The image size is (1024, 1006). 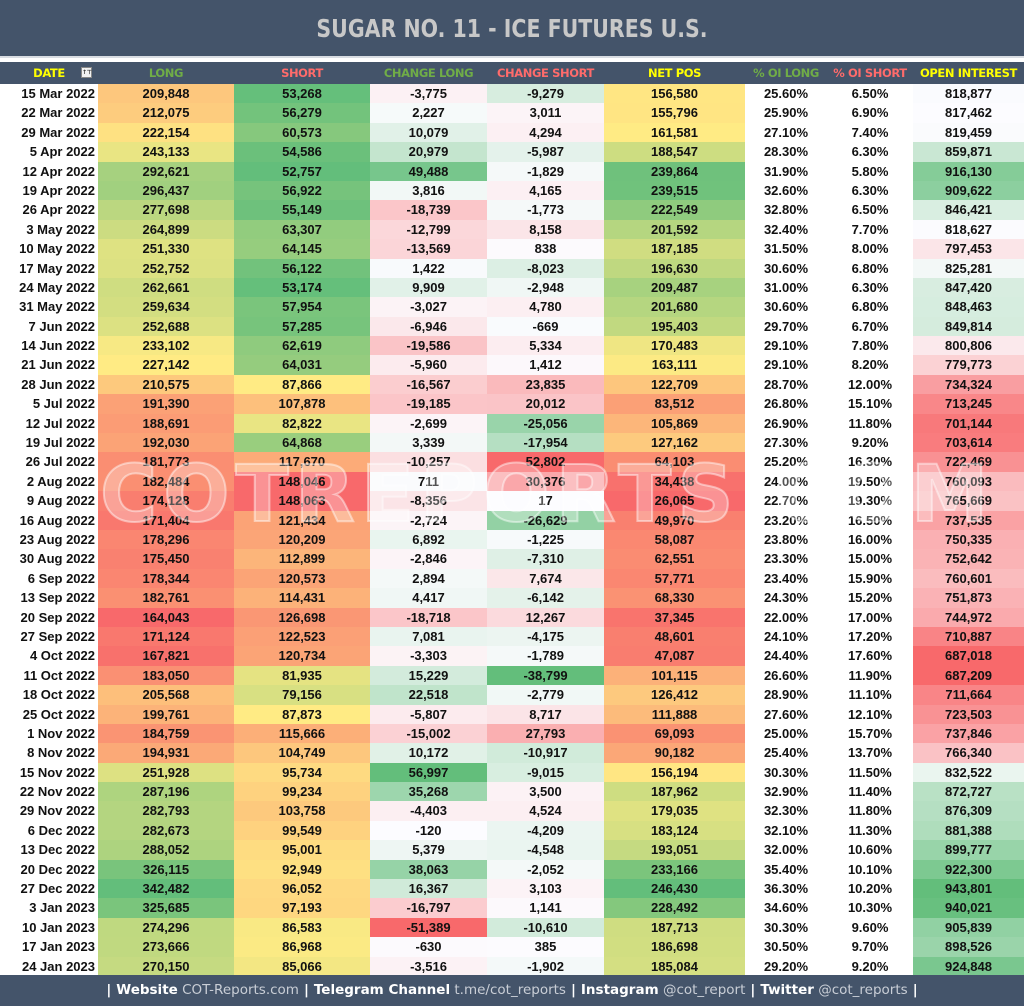 I want to click on cell-date: 11 Oct 2022, so click(x=49, y=675).